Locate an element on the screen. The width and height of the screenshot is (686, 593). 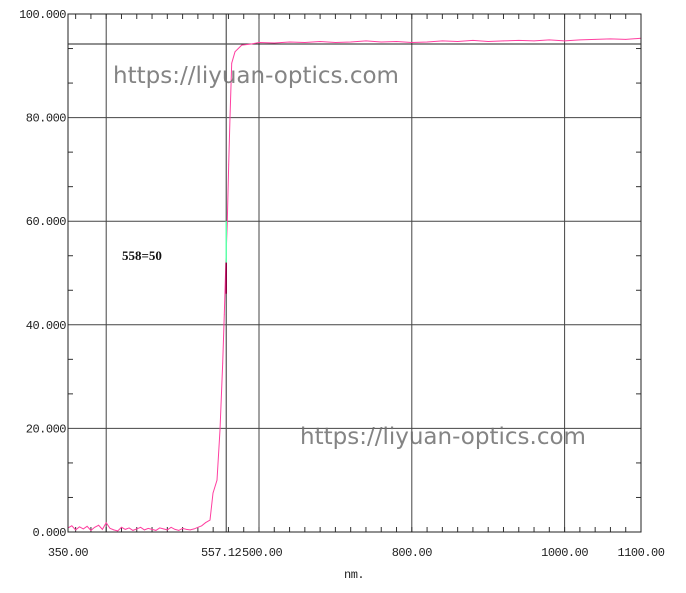
y-tick-label: 20.000 is located at coordinates (46, 429).